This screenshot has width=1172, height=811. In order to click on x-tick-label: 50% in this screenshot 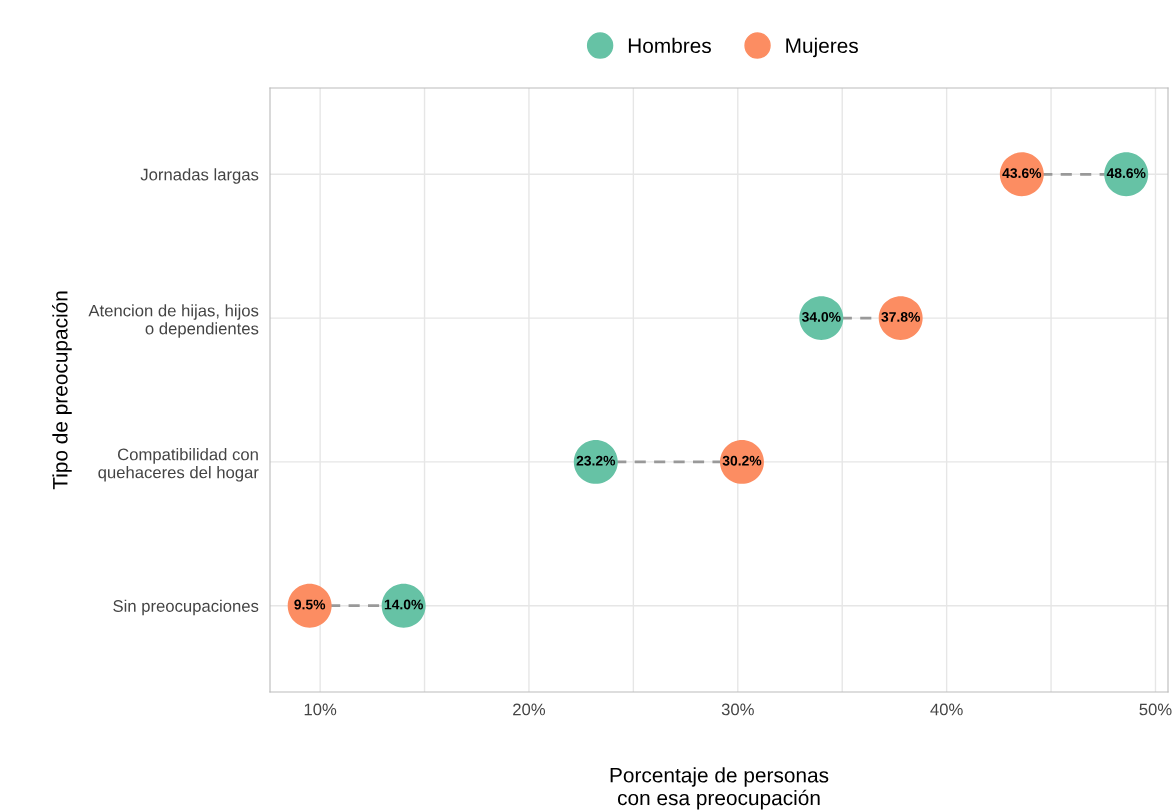, I will do `click(1155, 709)`.